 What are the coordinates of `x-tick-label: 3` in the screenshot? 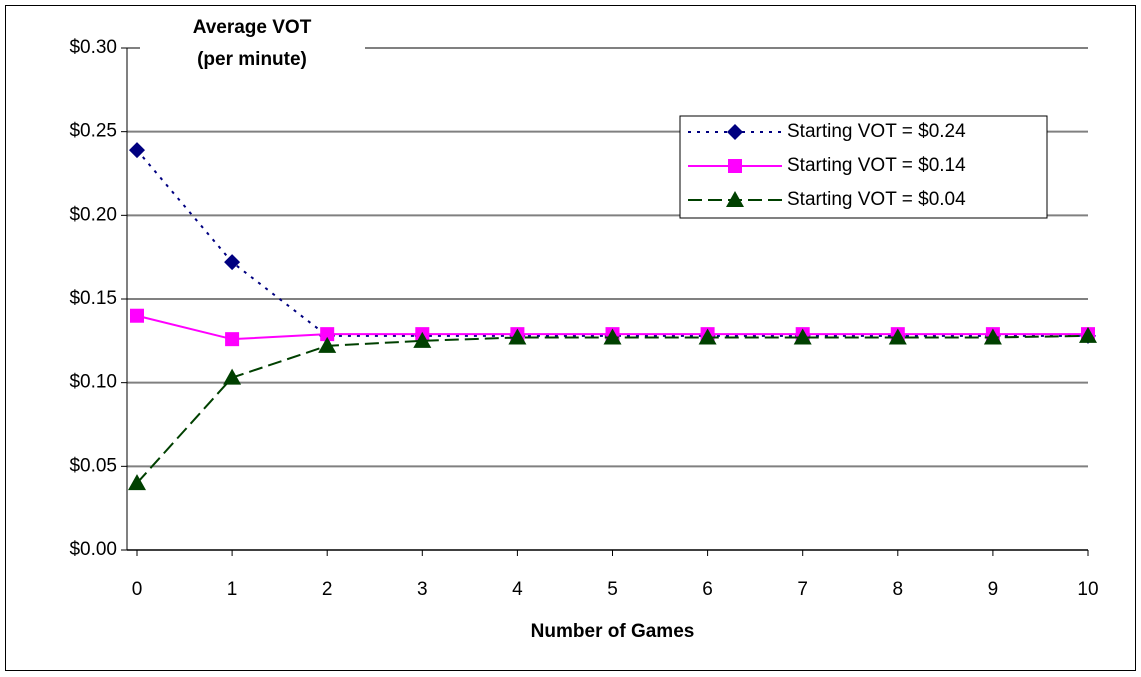 It's located at (422, 589).